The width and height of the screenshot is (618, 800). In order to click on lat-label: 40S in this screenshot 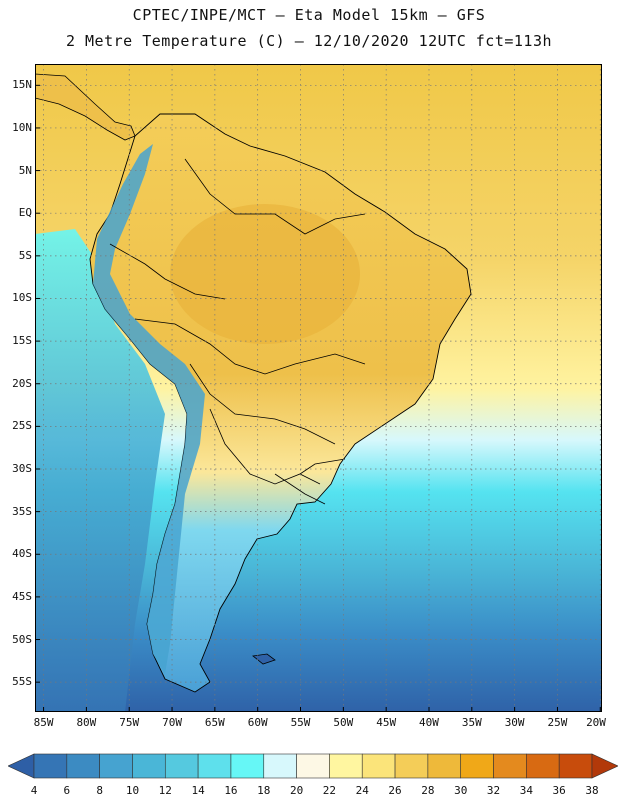, I will do `click(22, 554)`.